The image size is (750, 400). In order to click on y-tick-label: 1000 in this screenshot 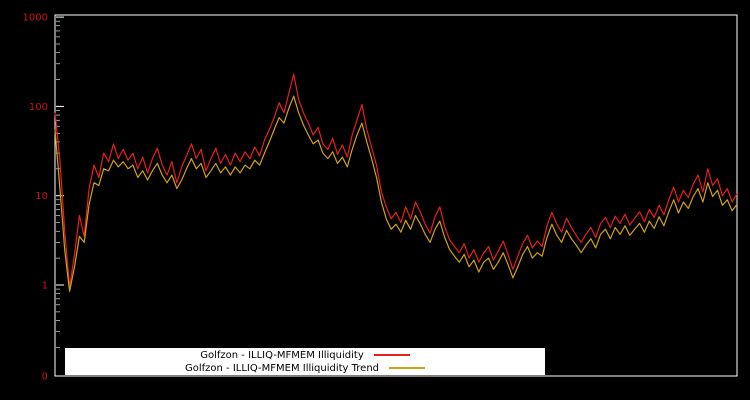, I will do `click(35, 18)`.